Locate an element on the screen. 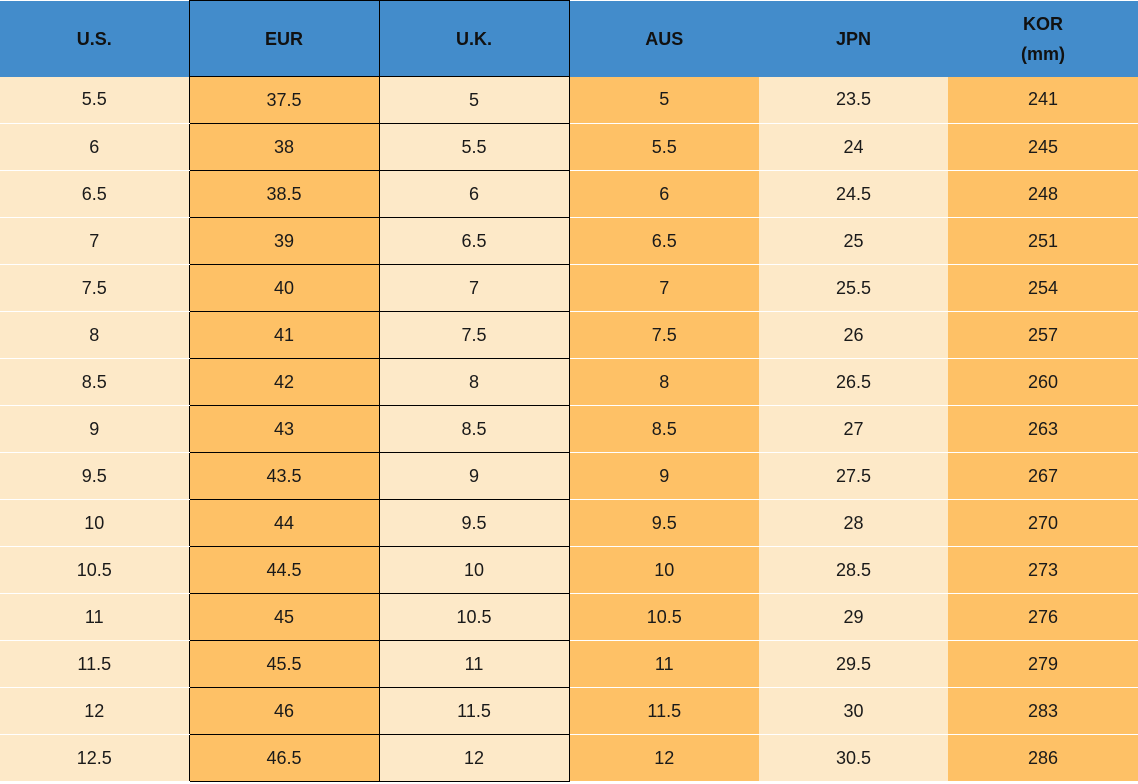 Image resolution: width=1138 pixels, height=784 pixels. table-row: 9.5 43.5 9 9 27.5 267 is located at coordinates (569, 476).